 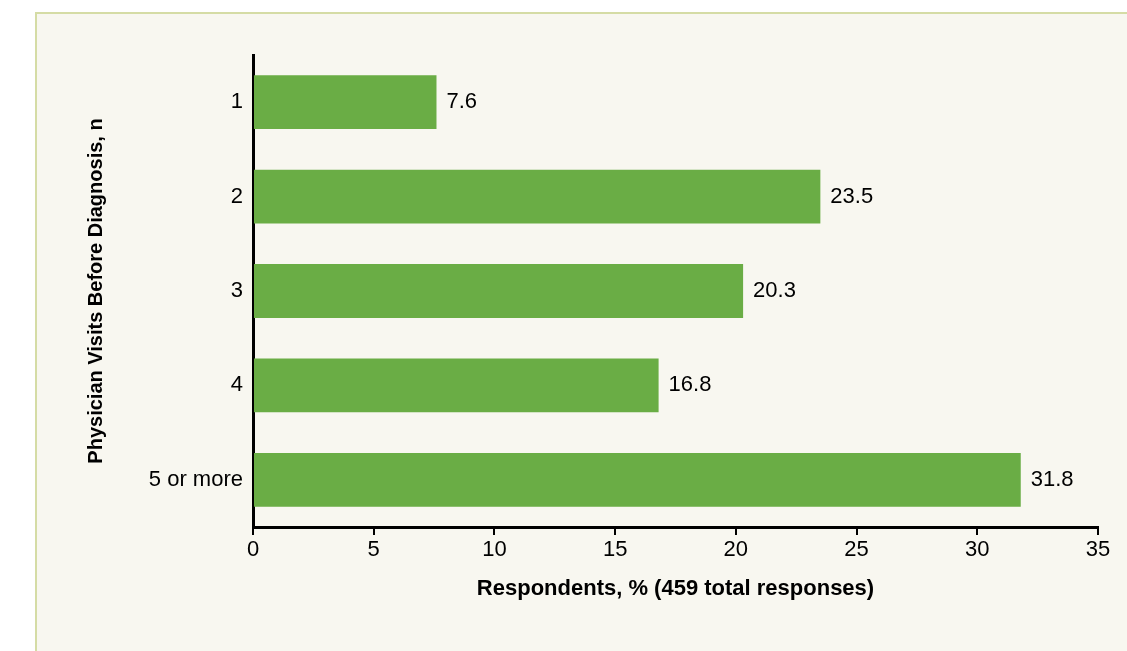 What do you see at coordinates (236, 384) in the screenshot?
I see `y-tick-label: 4` at bounding box center [236, 384].